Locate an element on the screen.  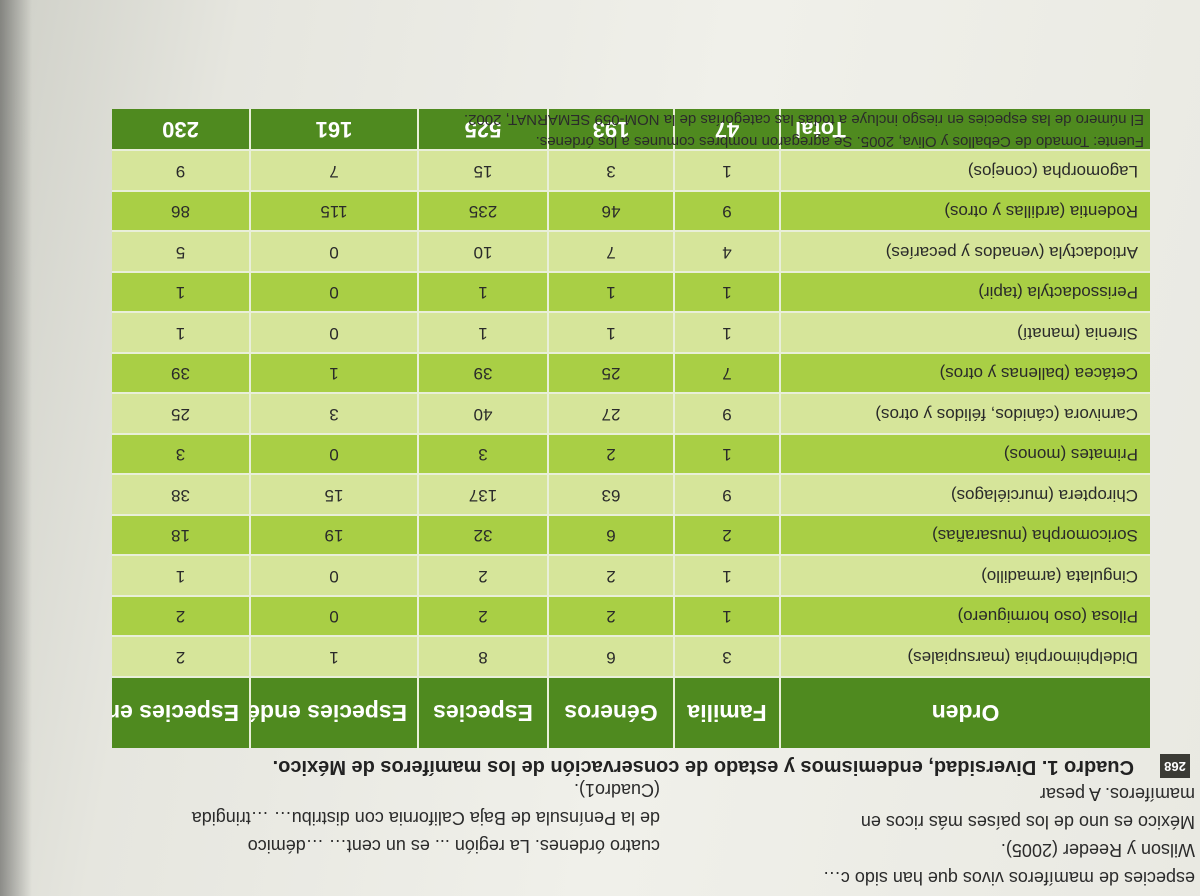
cell-generos: 63 is located at coordinates (611, 494).